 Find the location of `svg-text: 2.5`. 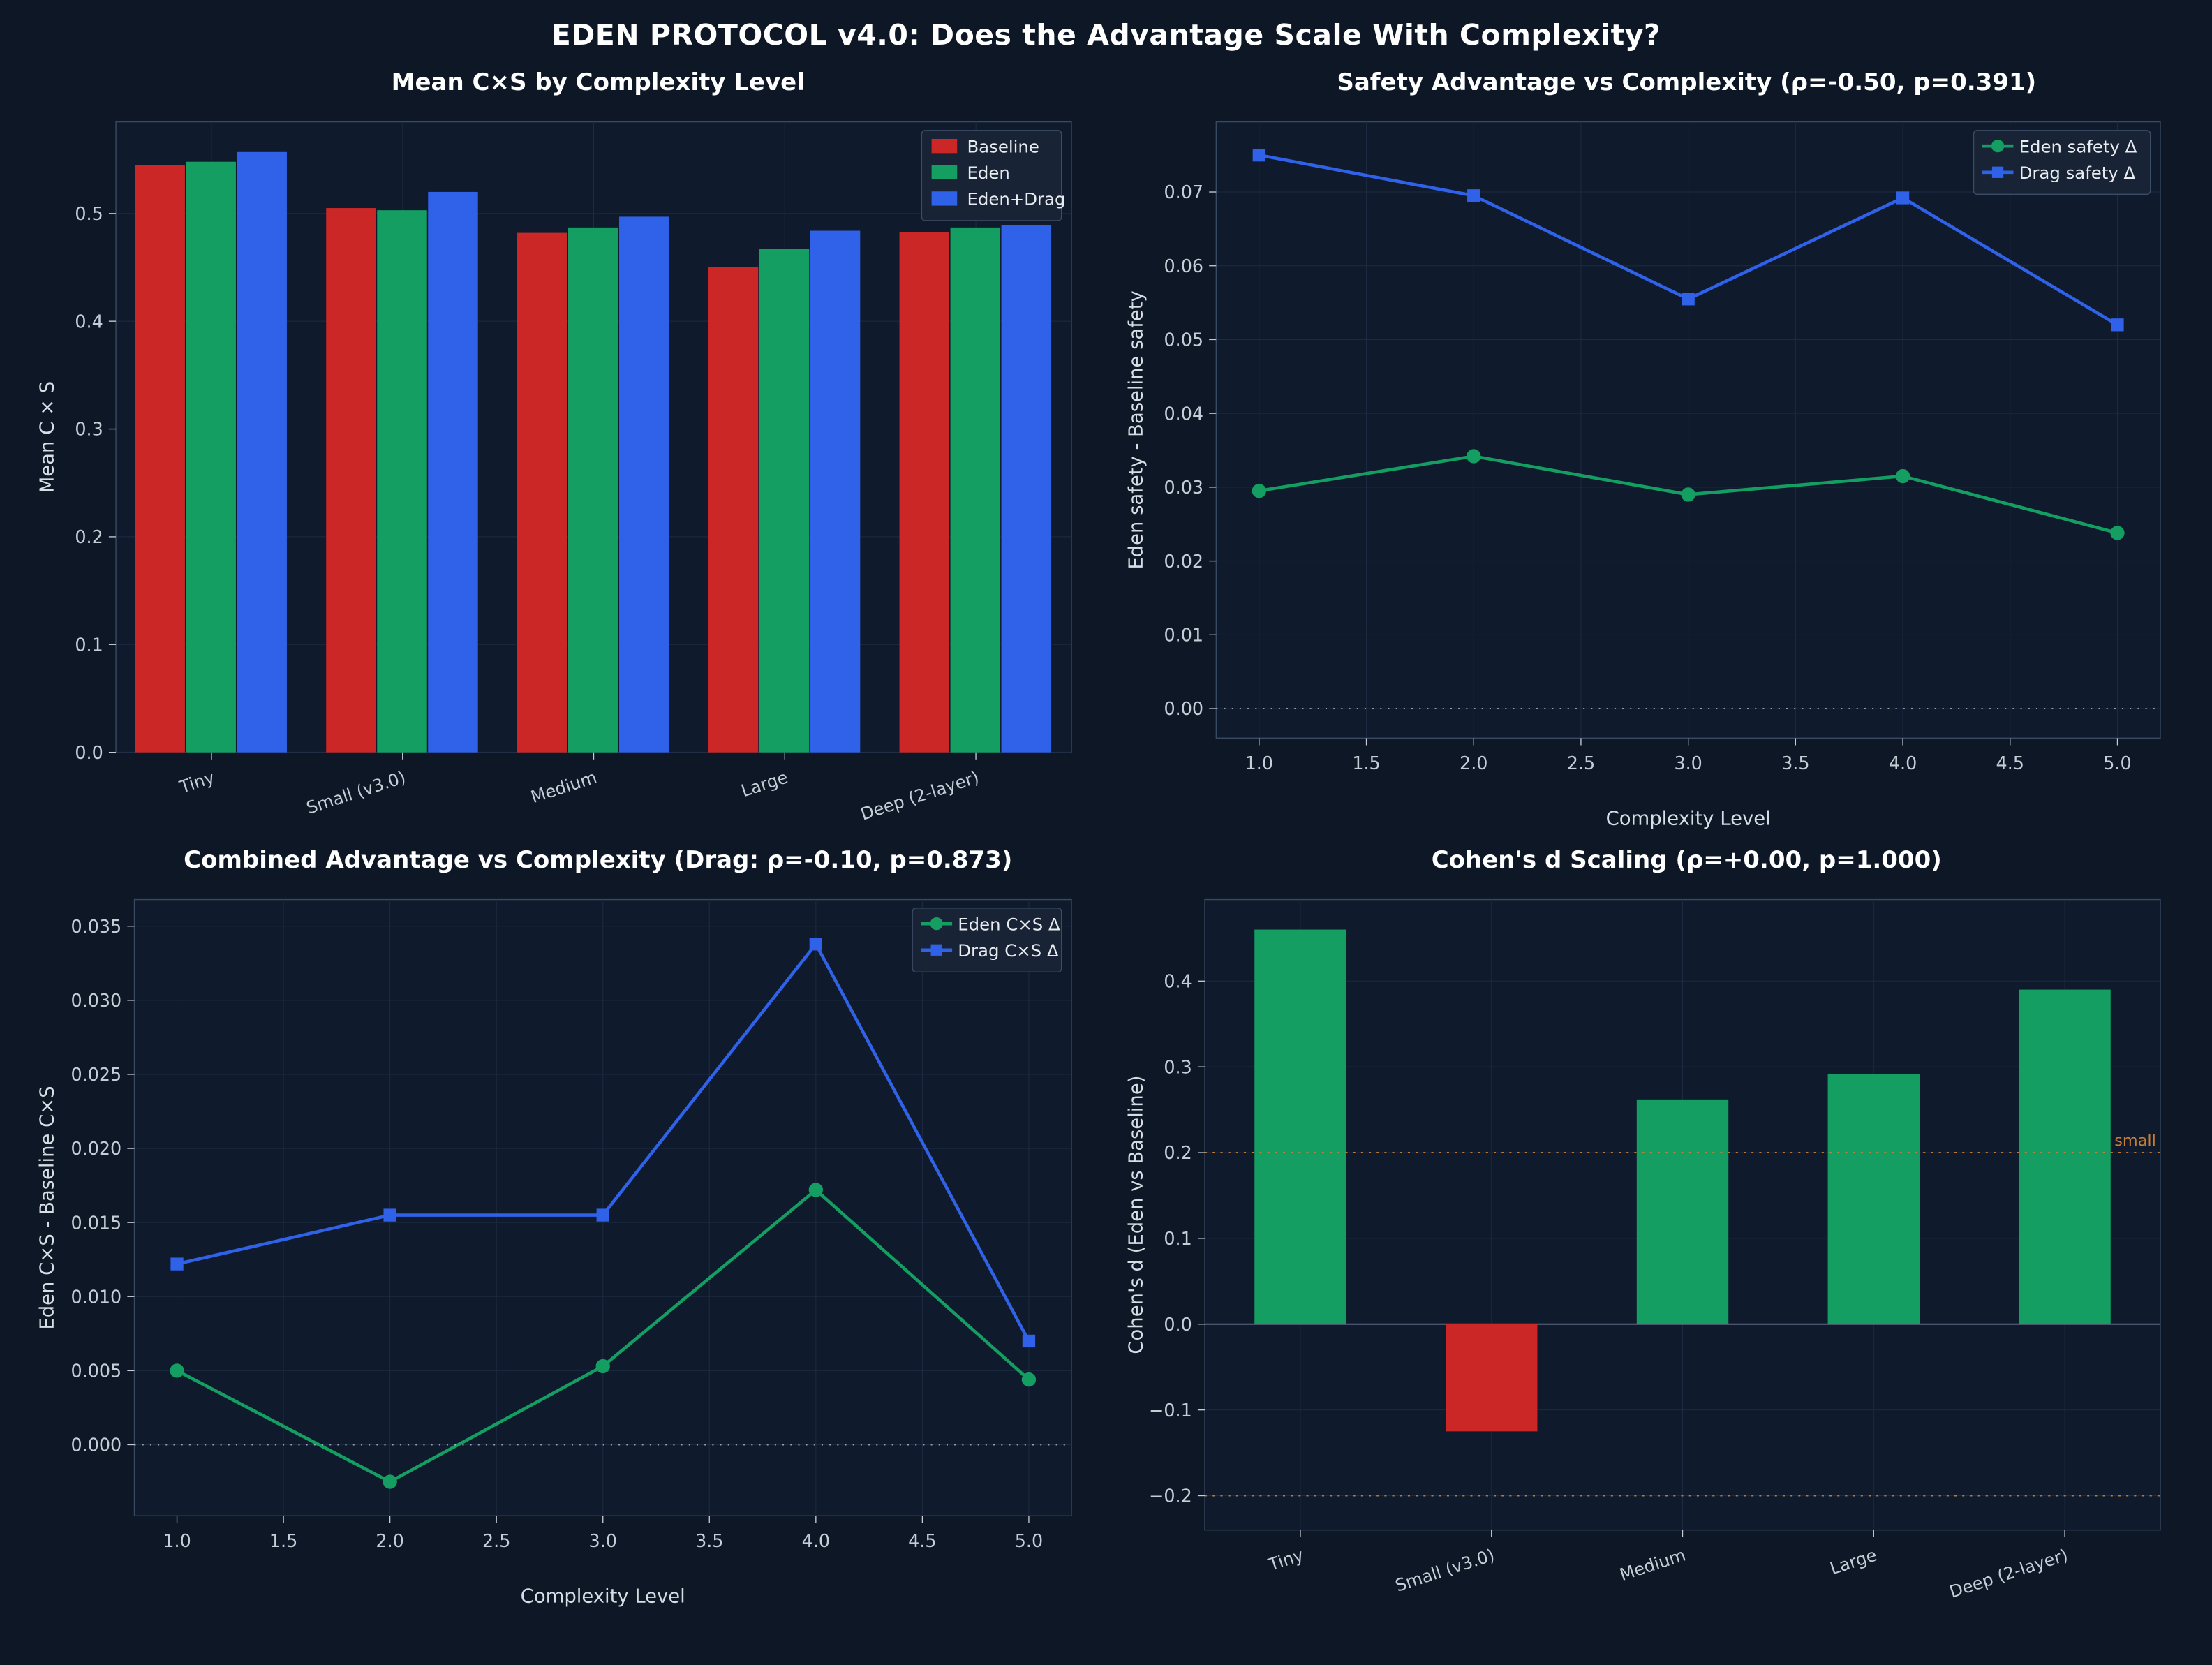

svg-text: 2.5 is located at coordinates (496, 1540).